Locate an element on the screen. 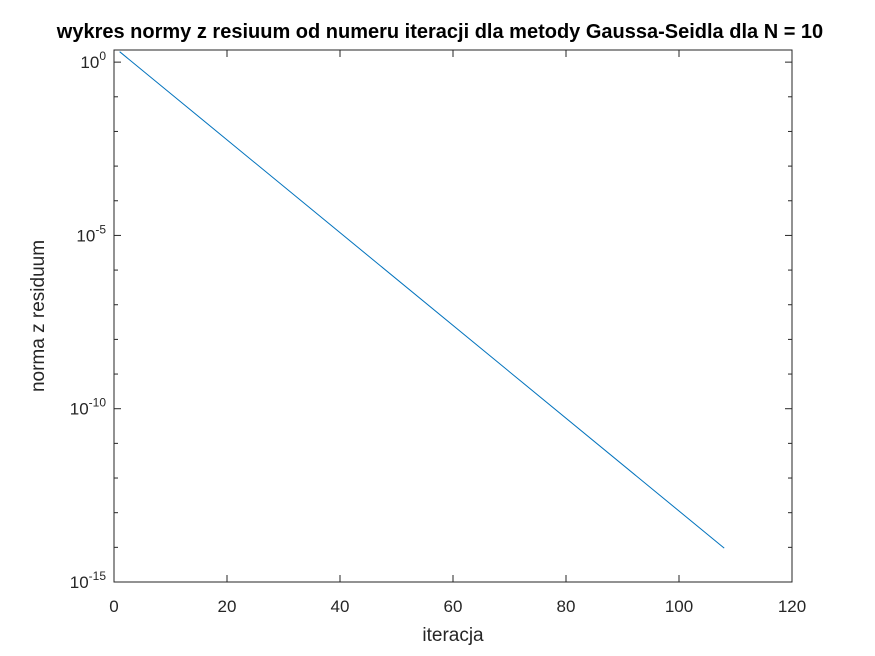 Image resolution: width=875 pixels, height=656 pixels. y-tick-label: 10⁻¹⁵ is located at coordinates (88, 580).